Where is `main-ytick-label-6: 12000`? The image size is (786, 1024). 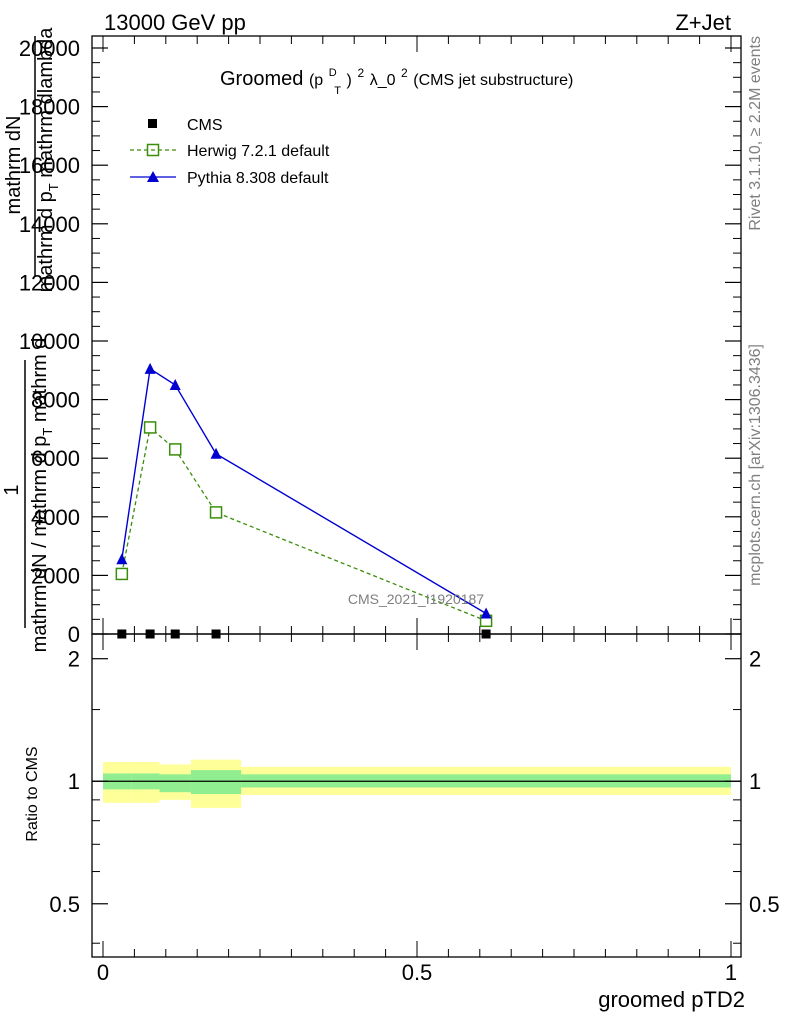 main-ytick-label-6: 12000 is located at coordinates (49, 282).